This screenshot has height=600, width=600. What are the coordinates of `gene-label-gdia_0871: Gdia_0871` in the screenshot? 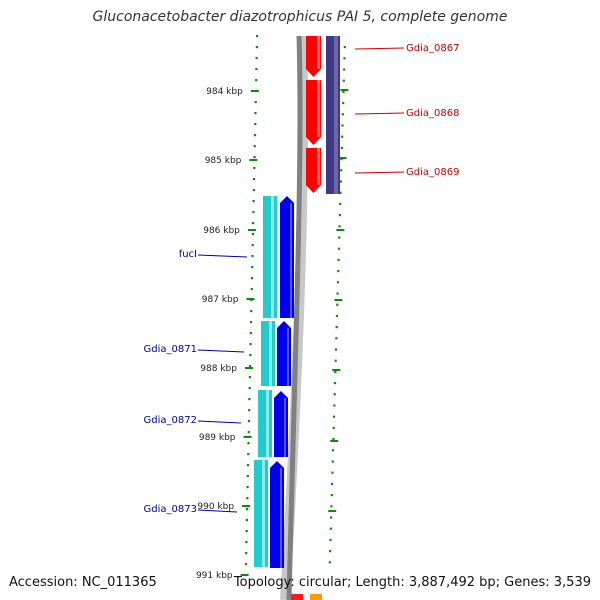 It's located at (170, 349).